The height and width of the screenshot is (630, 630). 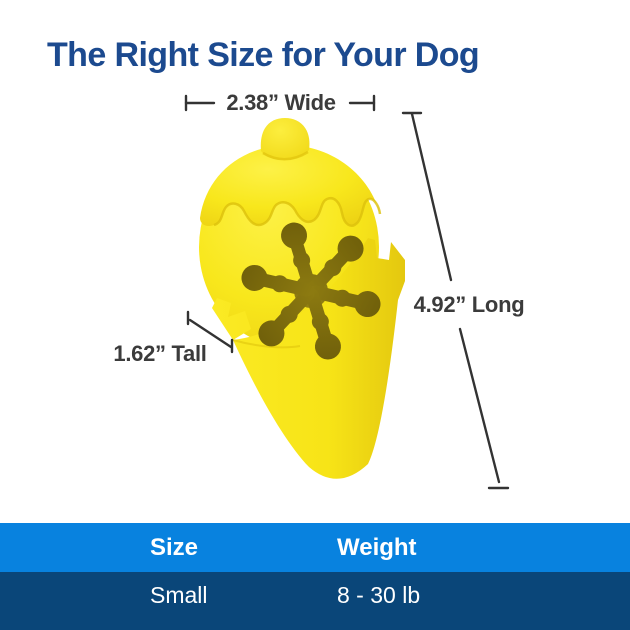 I want to click on toy-drip-cap, so click(x=290, y=186).